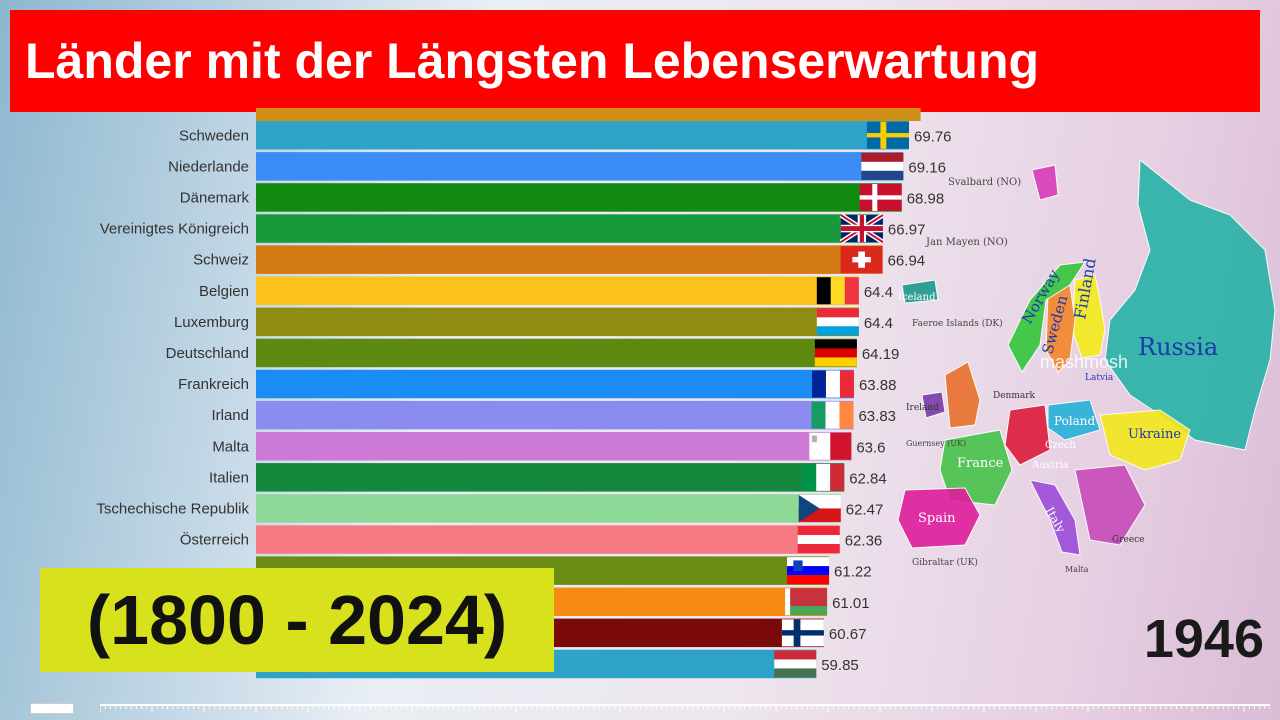 The height and width of the screenshot is (720, 1280). I want to click on svalbard-shape, so click(1045, 182).